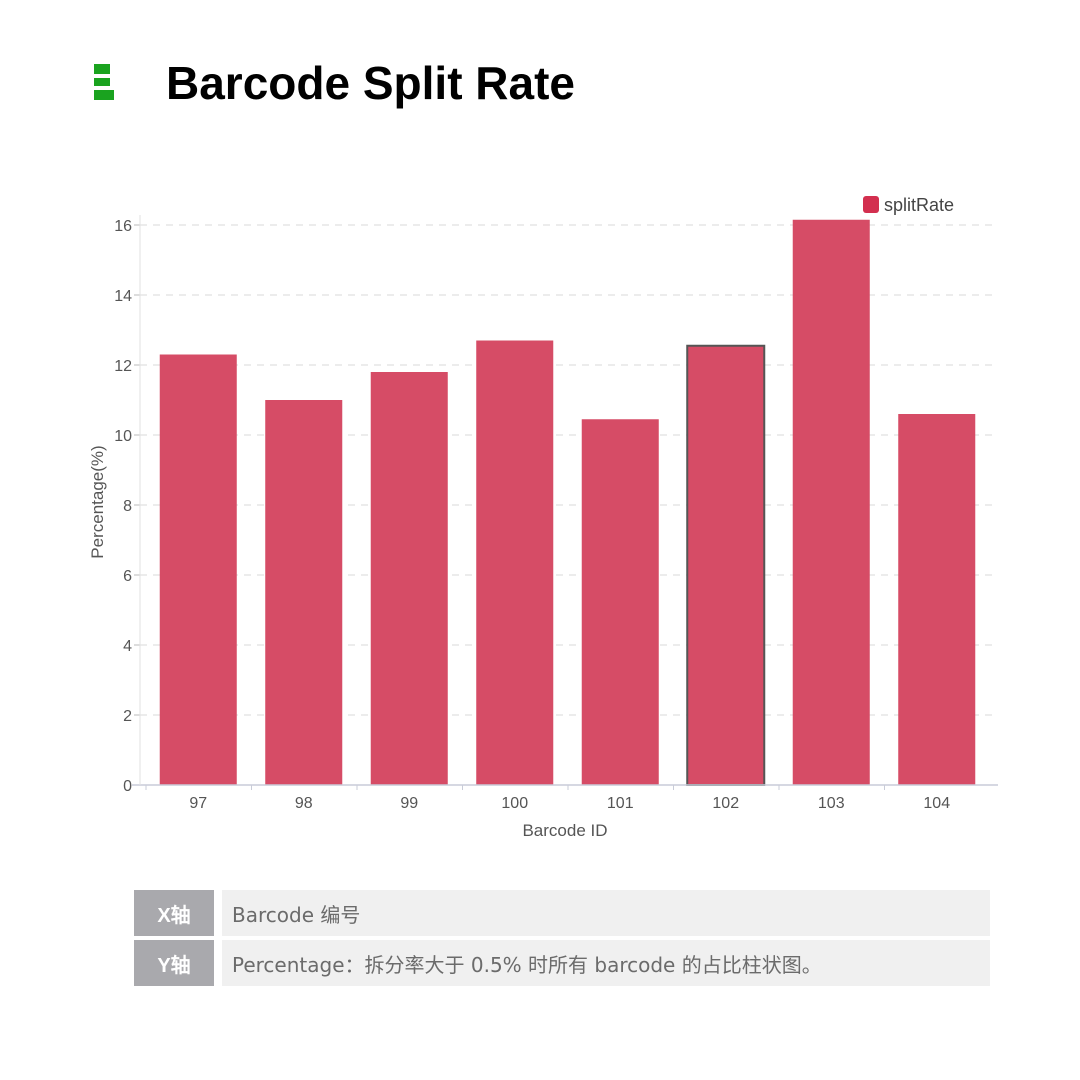  Describe the element at coordinates (127, 646) in the screenshot. I see `y-tick-label: 4` at that location.